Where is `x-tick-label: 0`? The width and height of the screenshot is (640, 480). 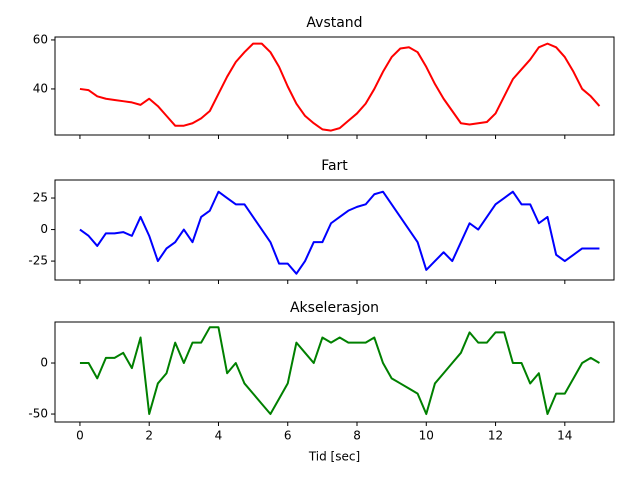
x-tick-label: 0 is located at coordinates (80, 436).